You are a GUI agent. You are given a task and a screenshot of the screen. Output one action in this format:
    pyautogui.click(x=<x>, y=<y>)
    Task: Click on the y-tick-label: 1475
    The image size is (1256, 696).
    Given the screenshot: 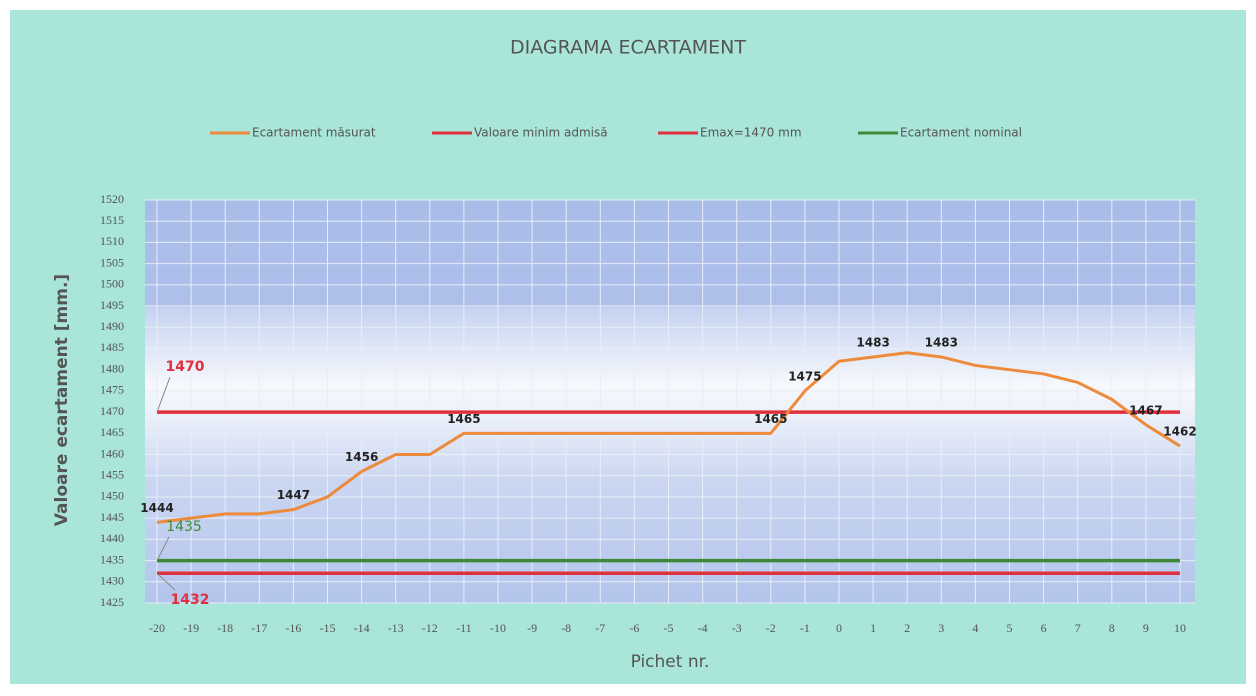 What is the action you would take?
    pyautogui.click(x=112, y=390)
    